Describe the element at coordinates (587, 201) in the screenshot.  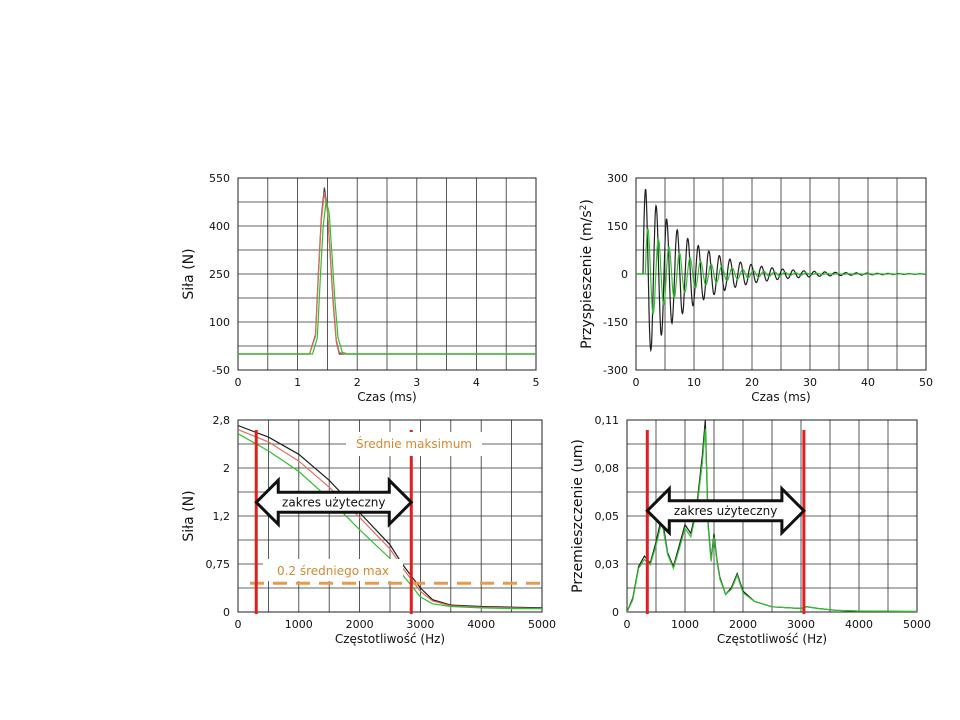
I see `y-axis-title-end: )` at that location.